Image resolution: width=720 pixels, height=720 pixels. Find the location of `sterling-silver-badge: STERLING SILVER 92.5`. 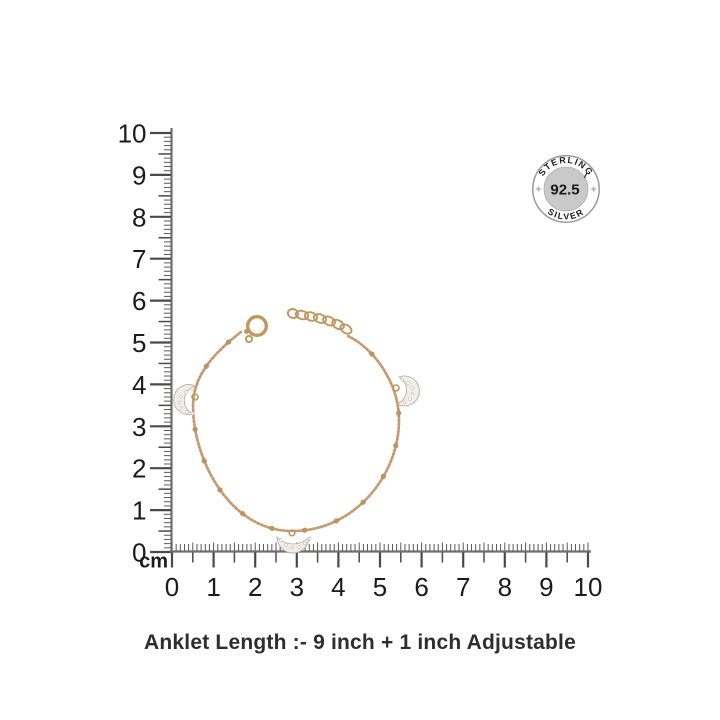

sterling-silver-badge: STERLING SILVER 92.5 is located at coordinates (566, 189).